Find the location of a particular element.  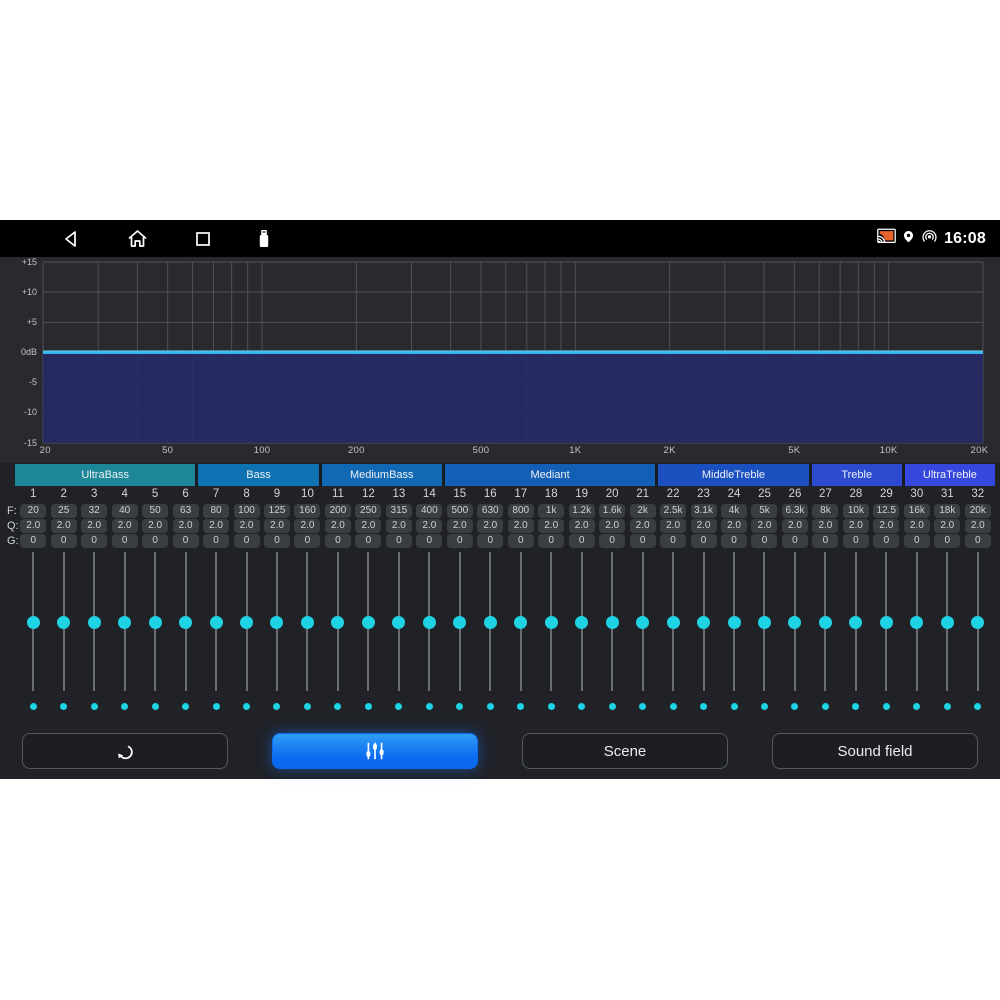

equalizer-button is located at coordinates (375, 751).